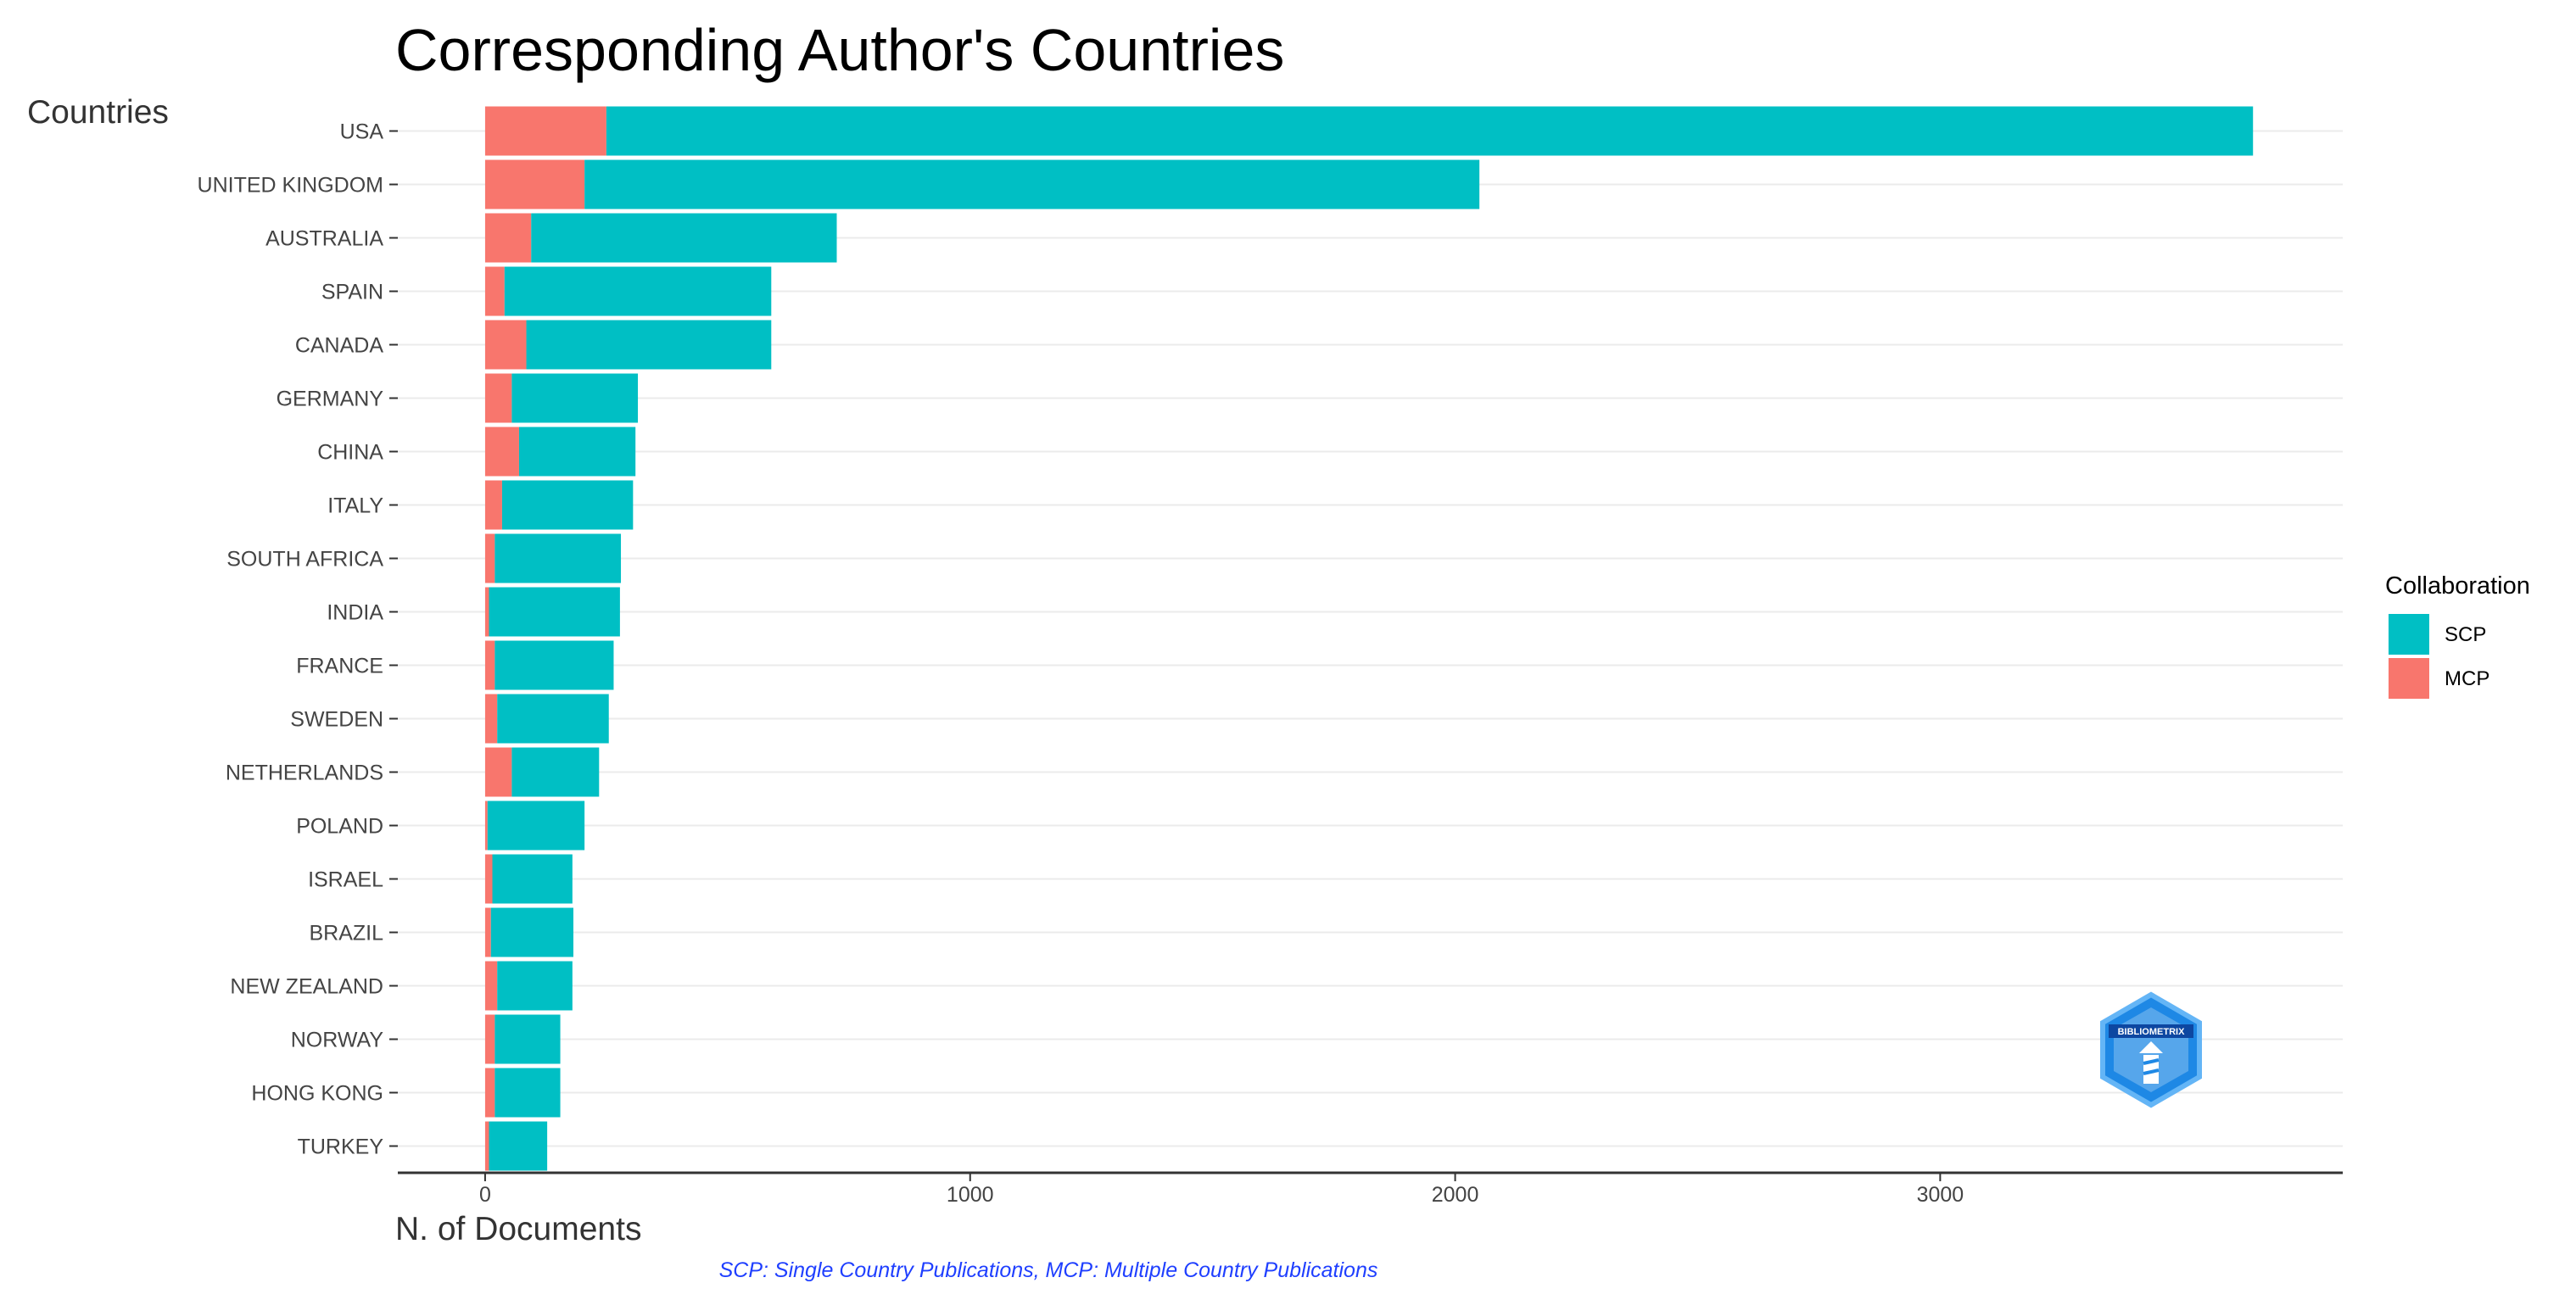 The width and height of the screenshot is (2576, 1311). I want to click on x-tick-label-1000: 1000, so click(970, 1195).